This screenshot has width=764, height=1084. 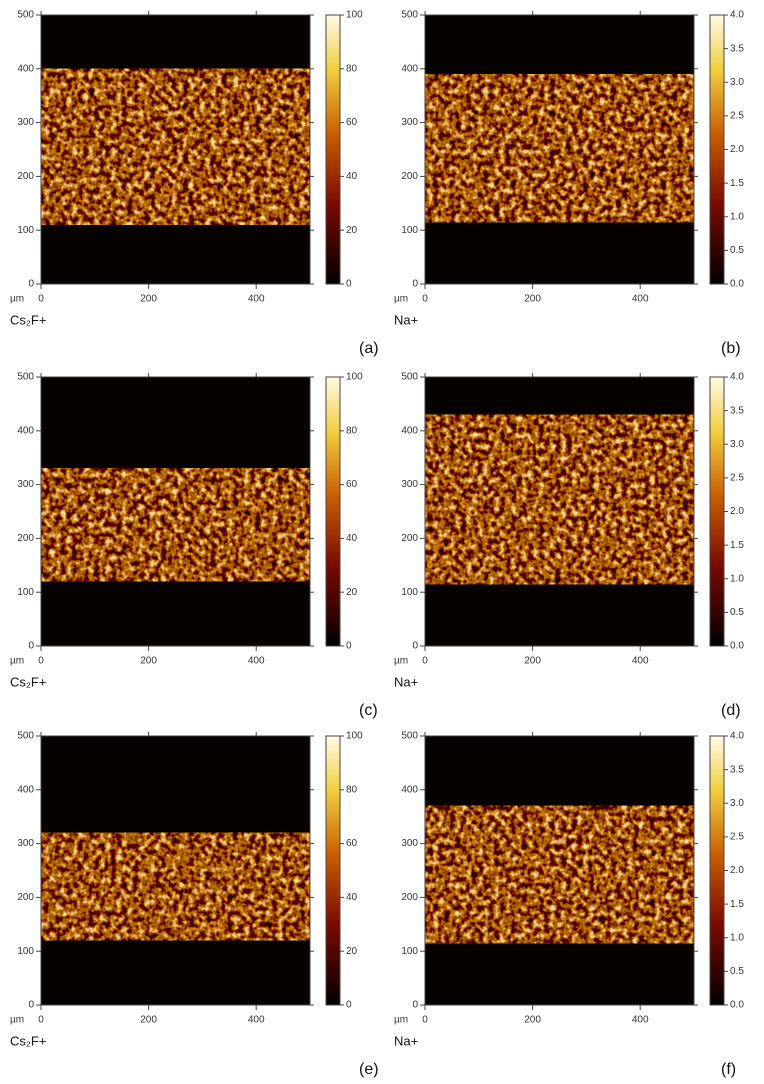 What do you see at coordinates (737, 612) in the screenshot?
I see `colorbar-tick-label: 0.5` at bounding box center [737, 612].